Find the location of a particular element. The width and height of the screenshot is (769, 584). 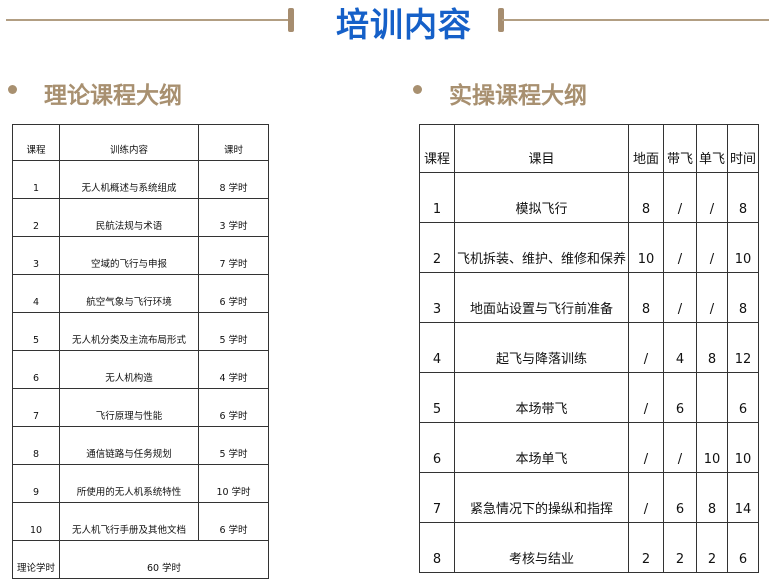

table-row: 3 地面站设置与飞行前准备 8//8 is located at coordinates (589, 297).